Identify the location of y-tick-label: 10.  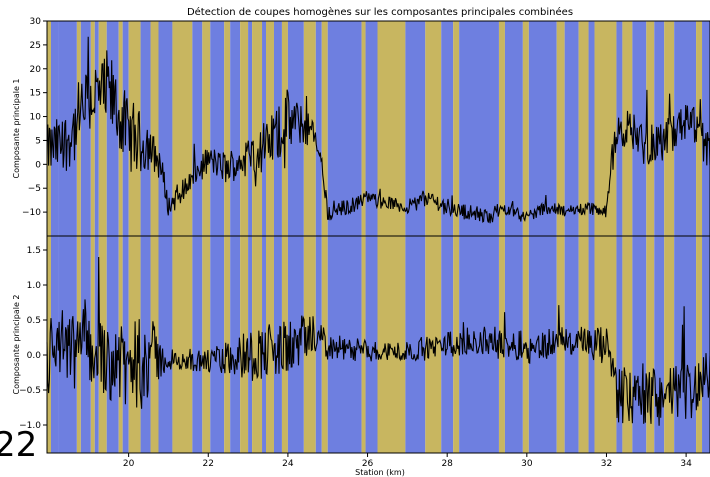
(36, 118).